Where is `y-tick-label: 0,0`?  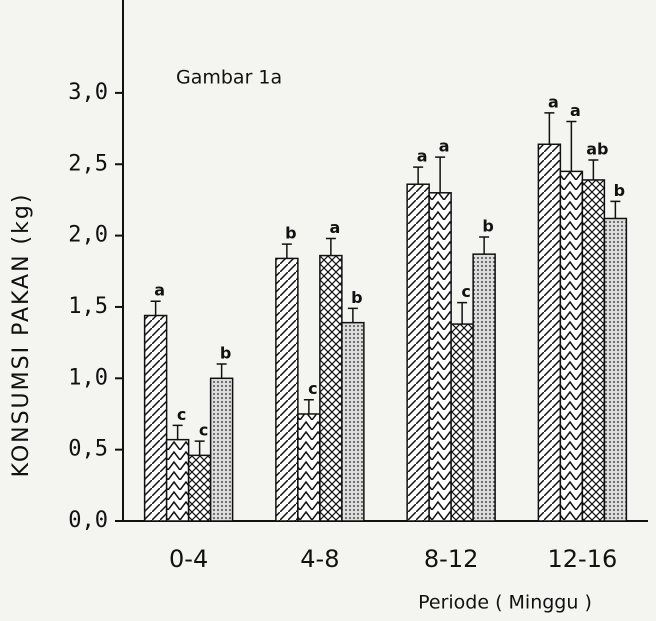 y-tick-label: 0,0 is located at coordinates (88, 520).